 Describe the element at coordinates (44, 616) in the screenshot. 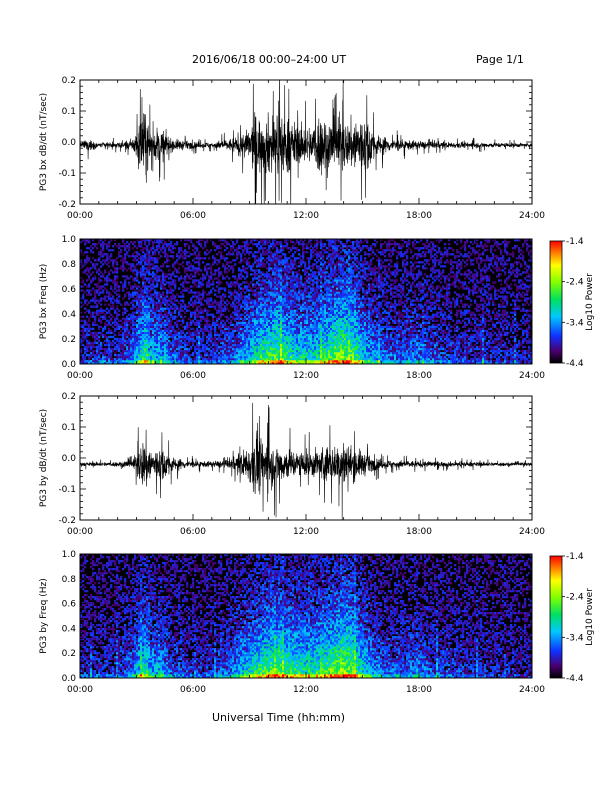

I see `y-axis-label: PG3 by Freq (Hz)` at that location.